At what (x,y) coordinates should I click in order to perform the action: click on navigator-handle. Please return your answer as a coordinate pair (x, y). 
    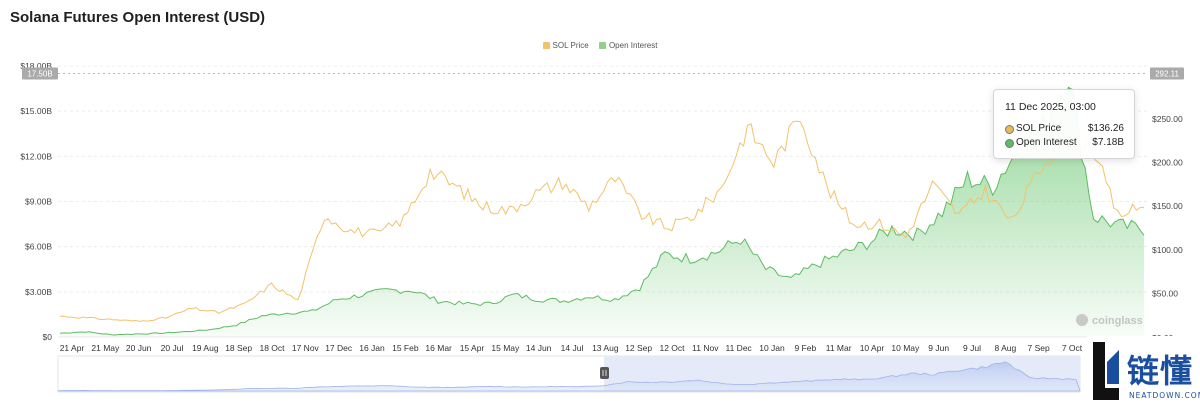
    Looking at the image, I should click on (604, 373).